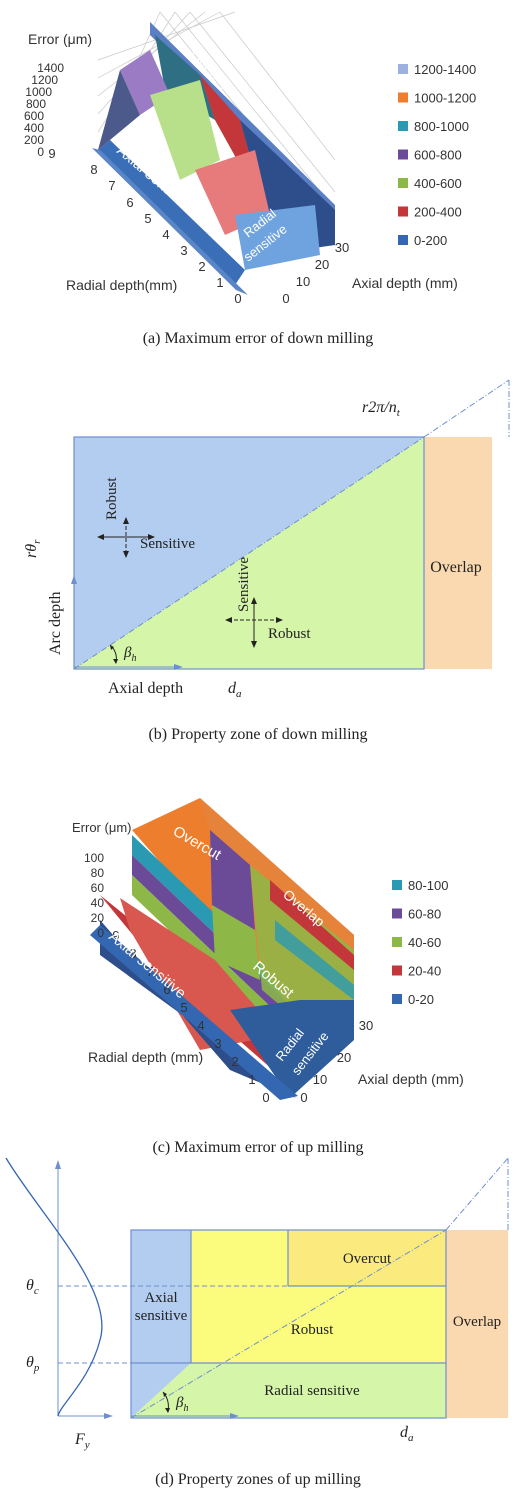 Image resolution: width=516 pixels, height=1500 pixels. I want to click on z-tick: 200, so click(34, 140).